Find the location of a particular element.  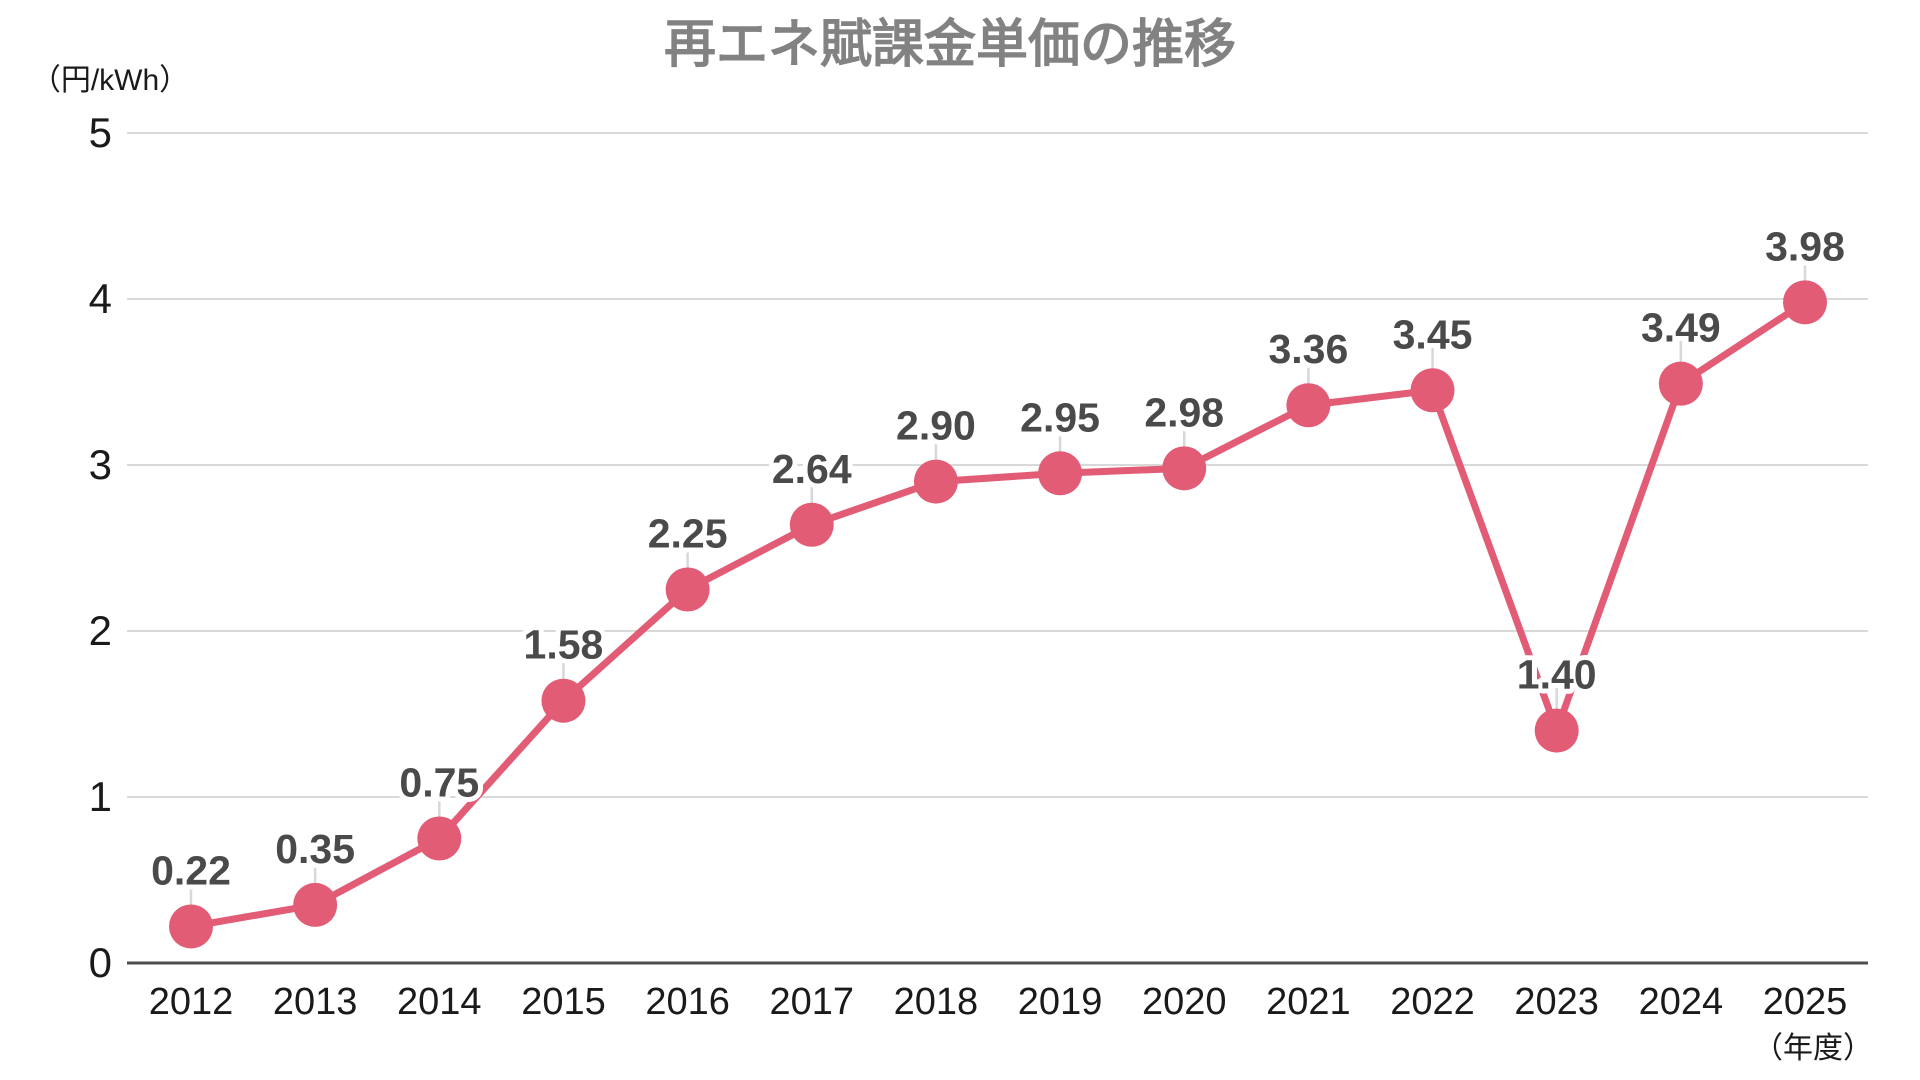

chart-title: 再エネ賦課金単価の推移 is located at coordinates (950, 45).